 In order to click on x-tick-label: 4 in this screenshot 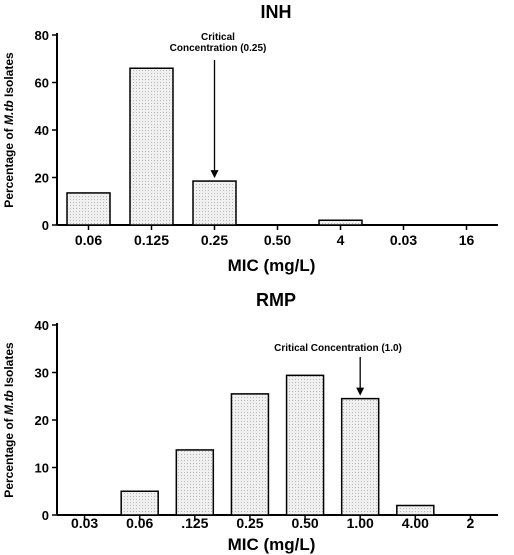, I will do `click(341, 240)`.